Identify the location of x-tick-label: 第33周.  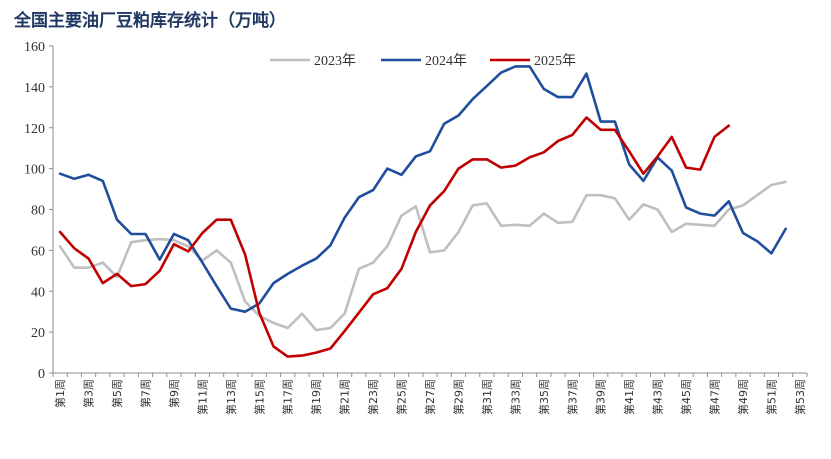
(515, 397).